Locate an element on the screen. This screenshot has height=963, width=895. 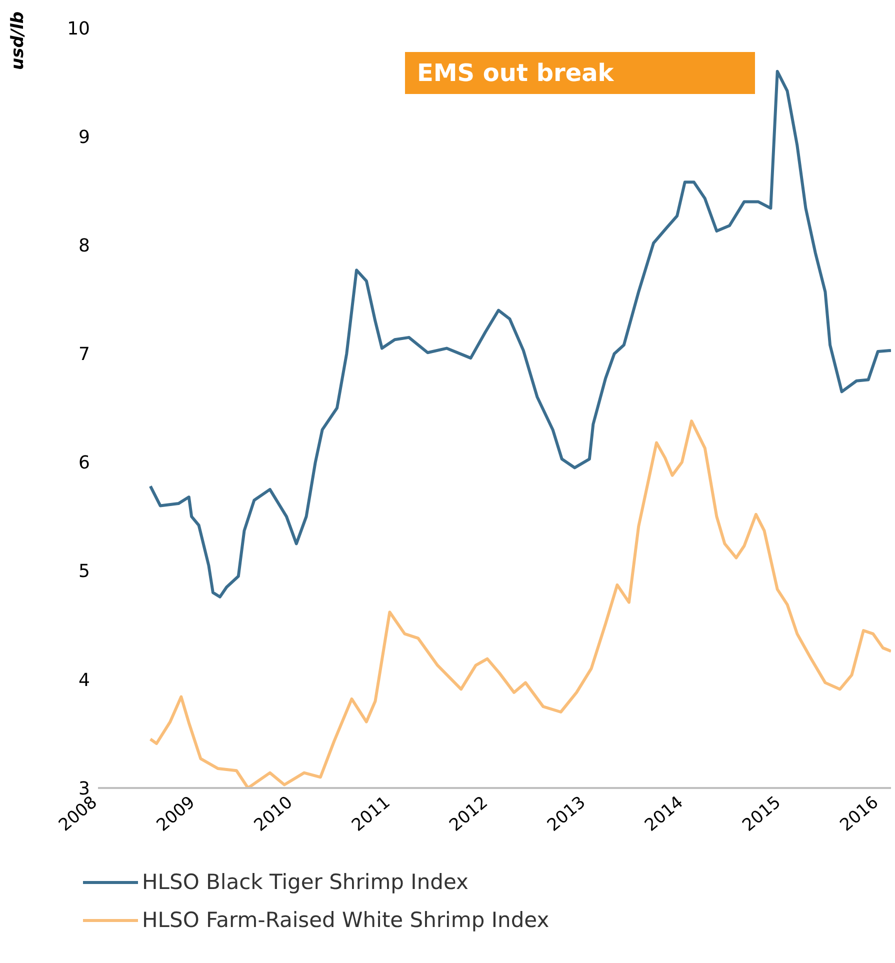
legend-label: HLSO Black Tiger Shrimp Index is located at coordinates (305, 882).